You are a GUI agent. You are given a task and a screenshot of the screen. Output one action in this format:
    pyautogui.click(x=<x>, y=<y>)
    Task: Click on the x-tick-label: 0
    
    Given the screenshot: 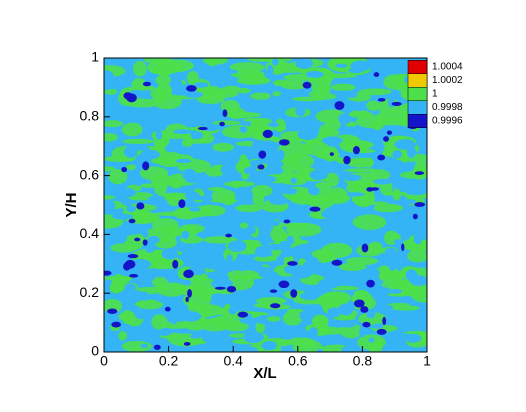 What is the action you would take?
    pyautogui.click(x=104, y=361)
    